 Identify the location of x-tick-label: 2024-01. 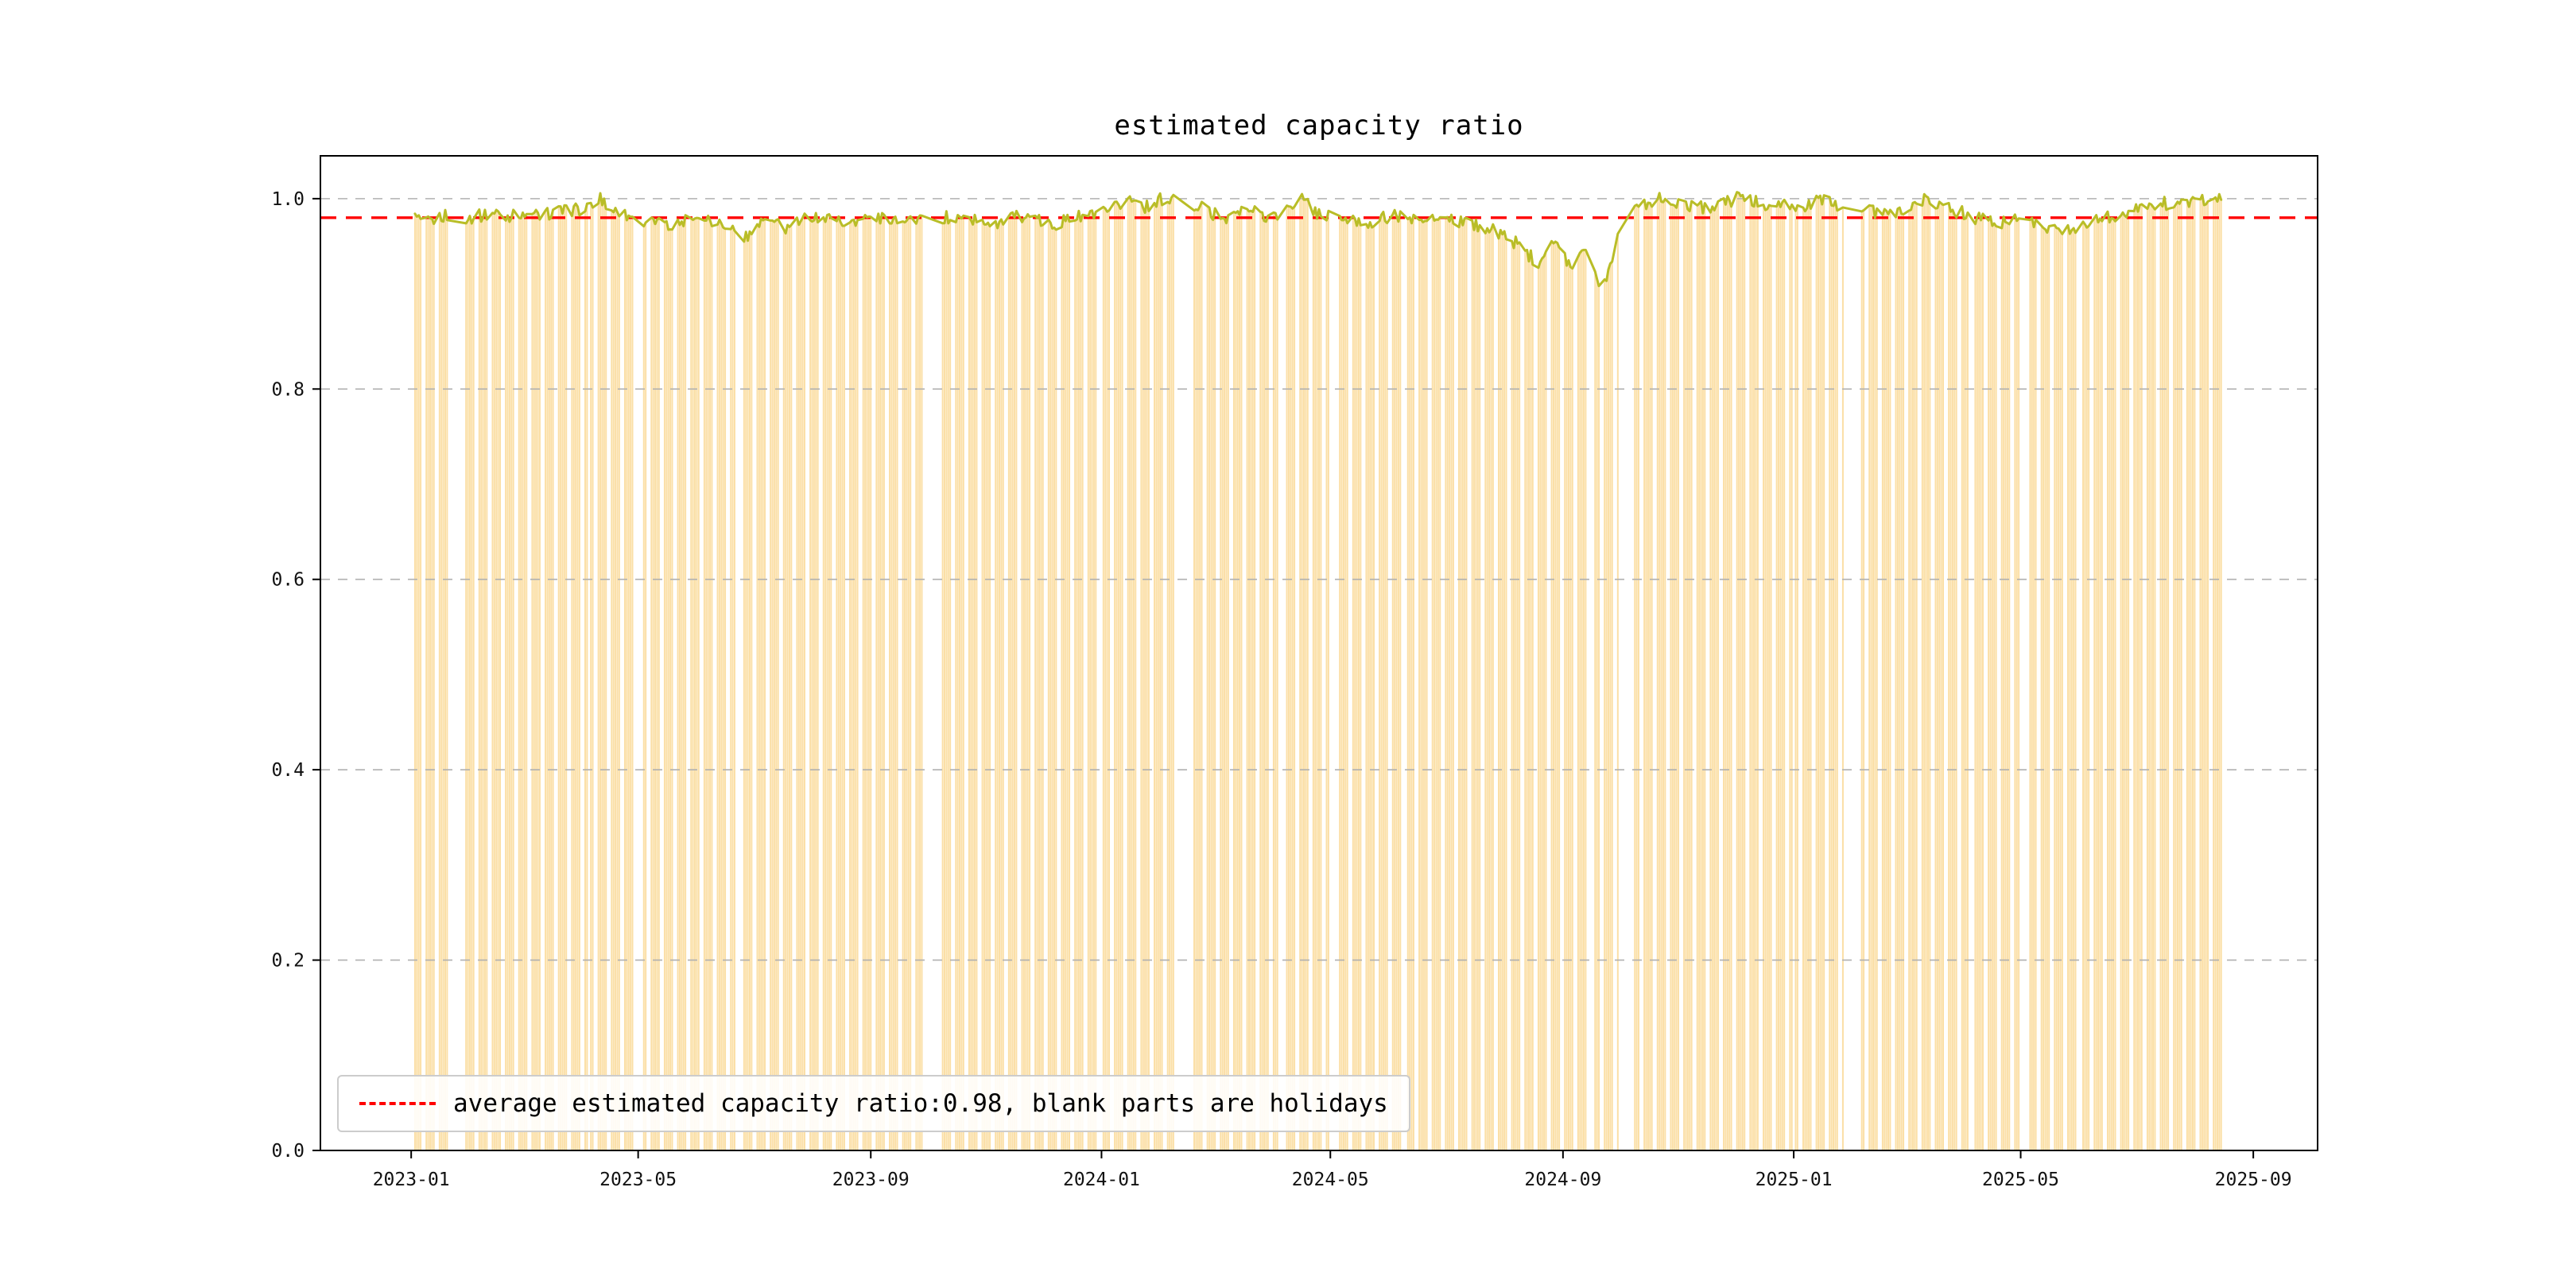
(1101, 1180).